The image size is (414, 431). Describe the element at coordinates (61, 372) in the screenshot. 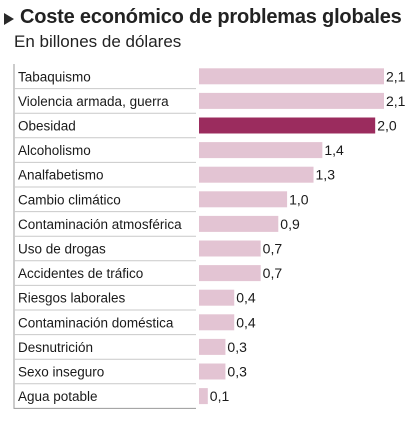

I see `category-label: Sexo inseguro` at that location.